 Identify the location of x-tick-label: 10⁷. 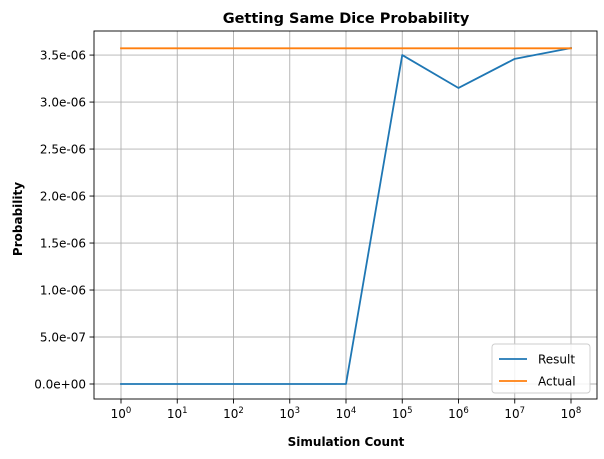
(514, 413).